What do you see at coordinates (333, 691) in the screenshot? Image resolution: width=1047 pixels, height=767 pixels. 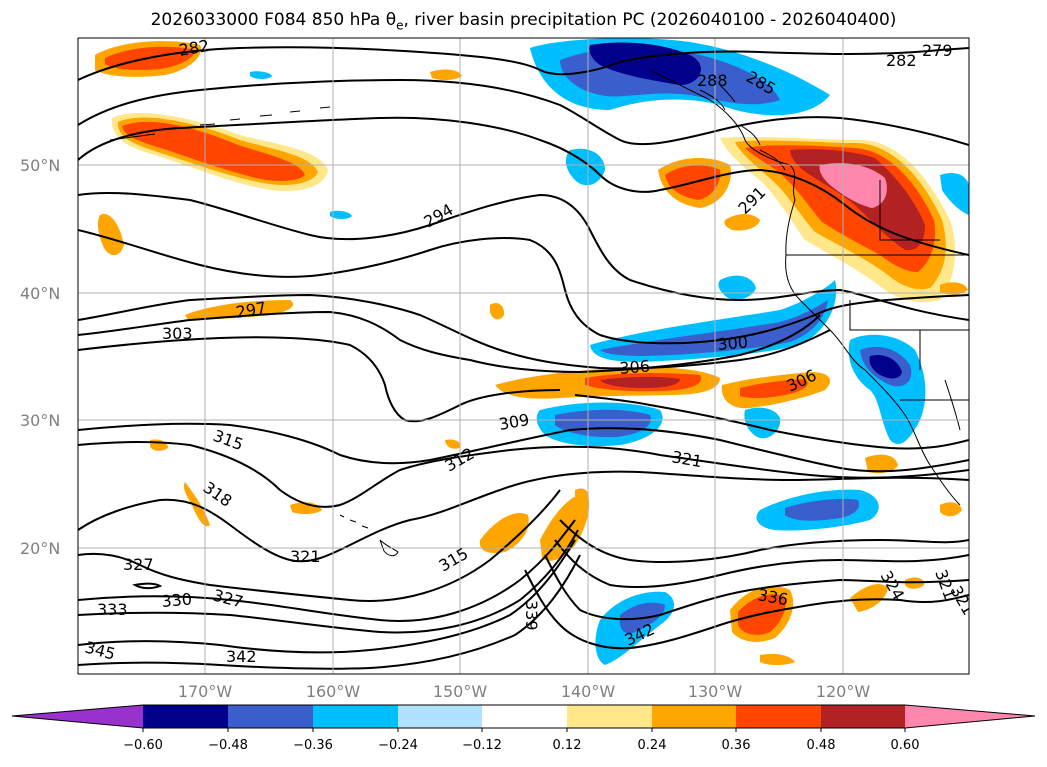 I see `lon-label: 160°W` at bounding box center [333, 691].